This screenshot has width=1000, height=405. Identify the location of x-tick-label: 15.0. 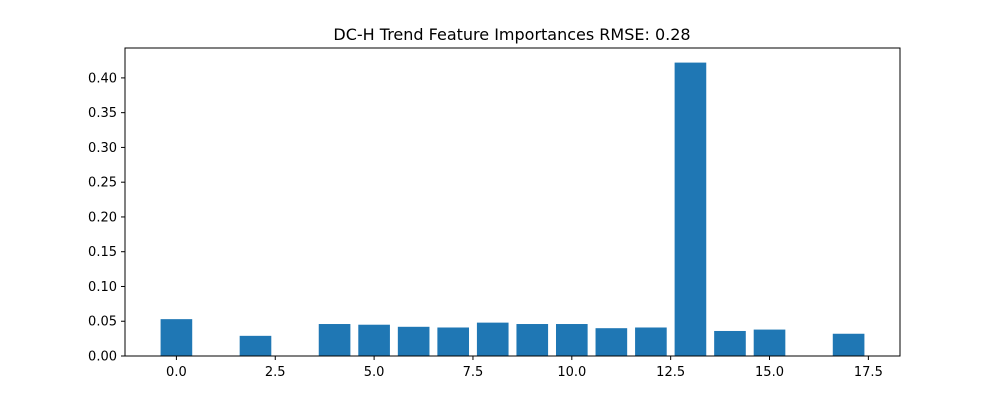
(769, 372).